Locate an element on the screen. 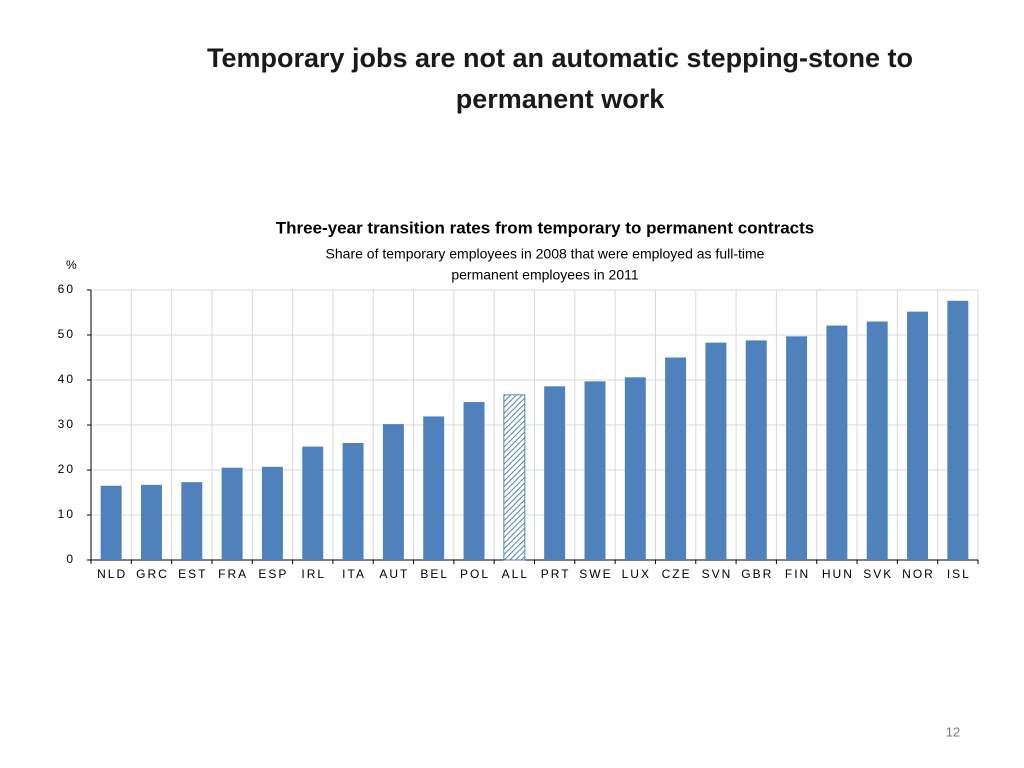 The width and height of the screenshot is (1024, 768). x-tick-label: HUN is located at coordinates (838, 574).